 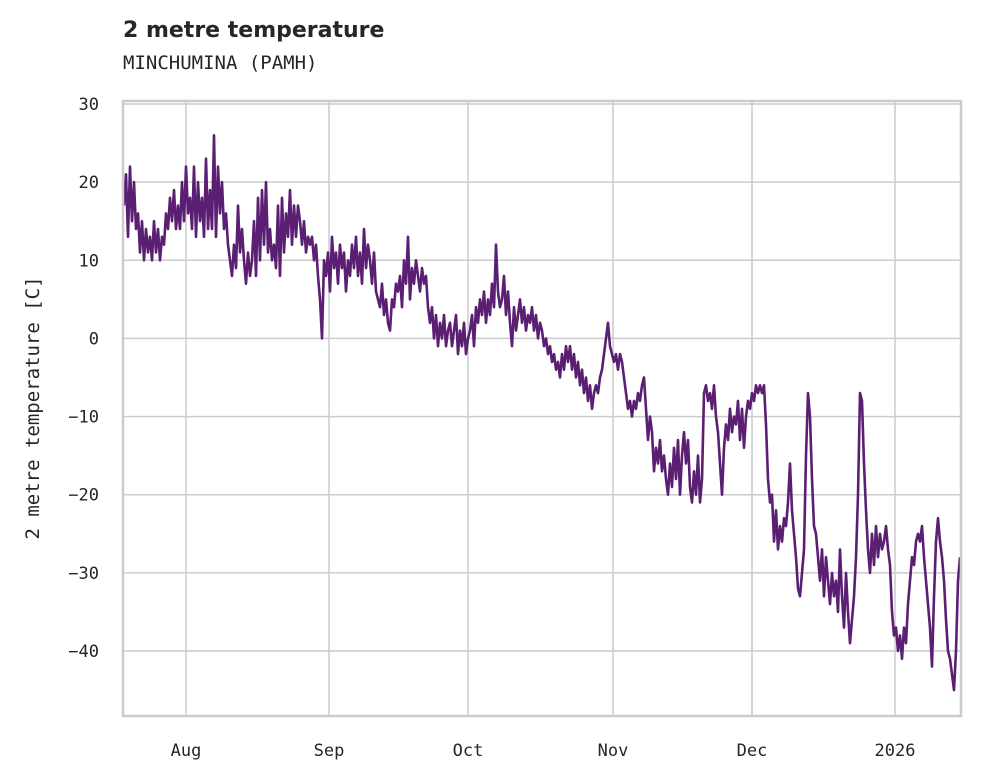 What do you see at coordinates (83, 652) in the screenshot?
I see `y-tick-label: −40` at bounding box center [83, 652].